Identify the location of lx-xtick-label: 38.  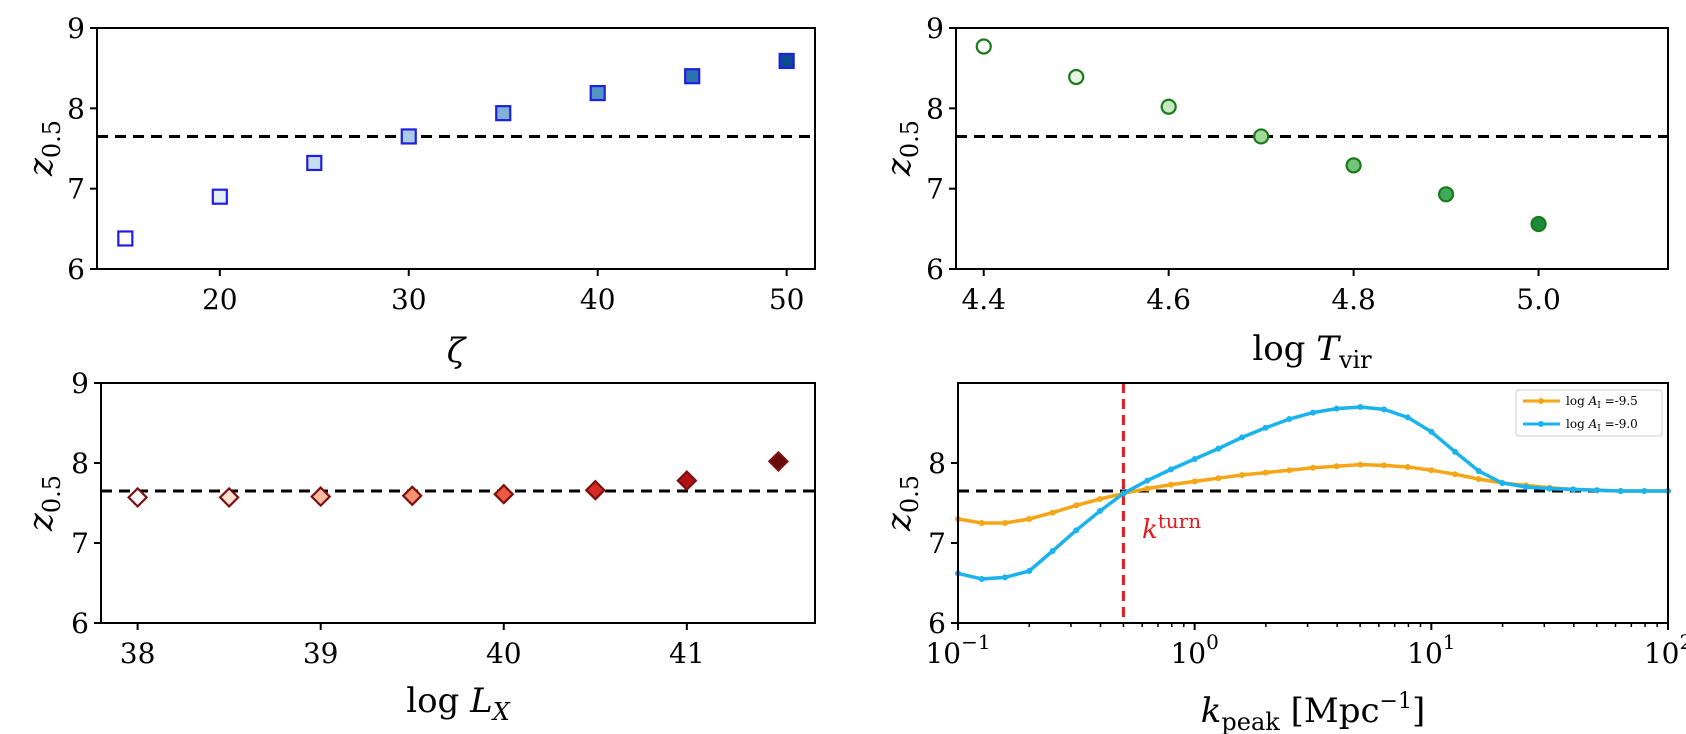
(138, 653).